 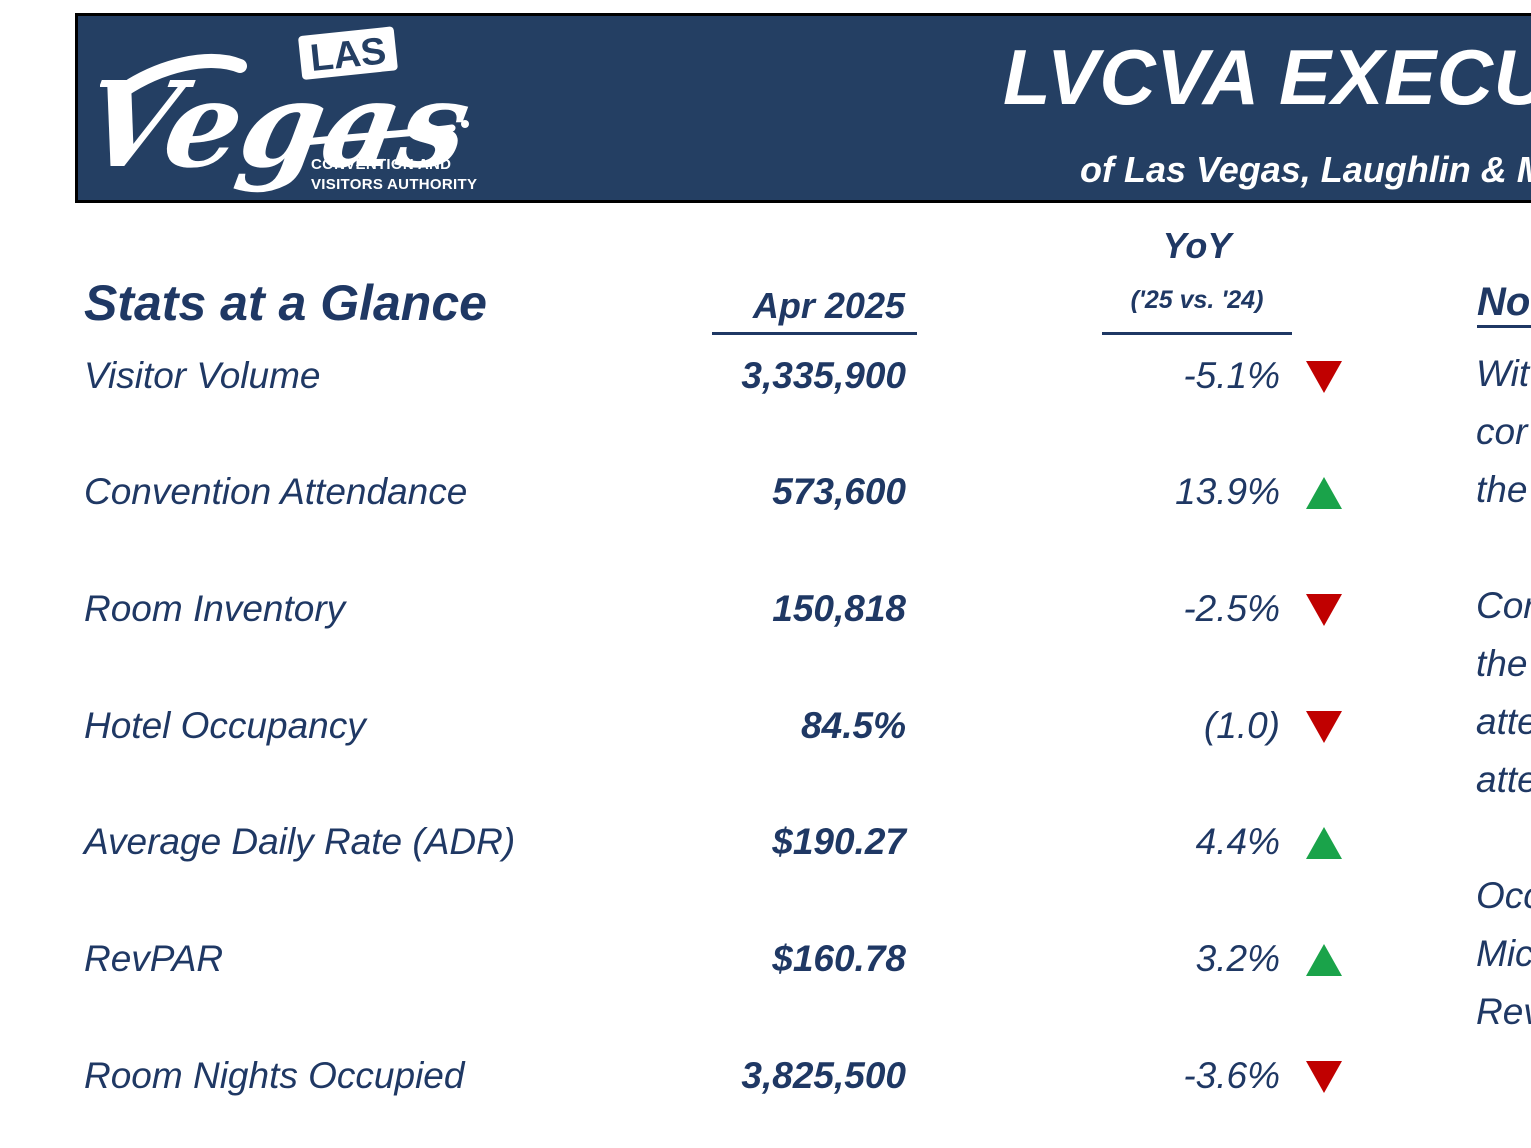 What do you see at coordinates (1503, 895) in the screenshot?
I see `notes-line: Occ` at bounding box center [1503, 895].